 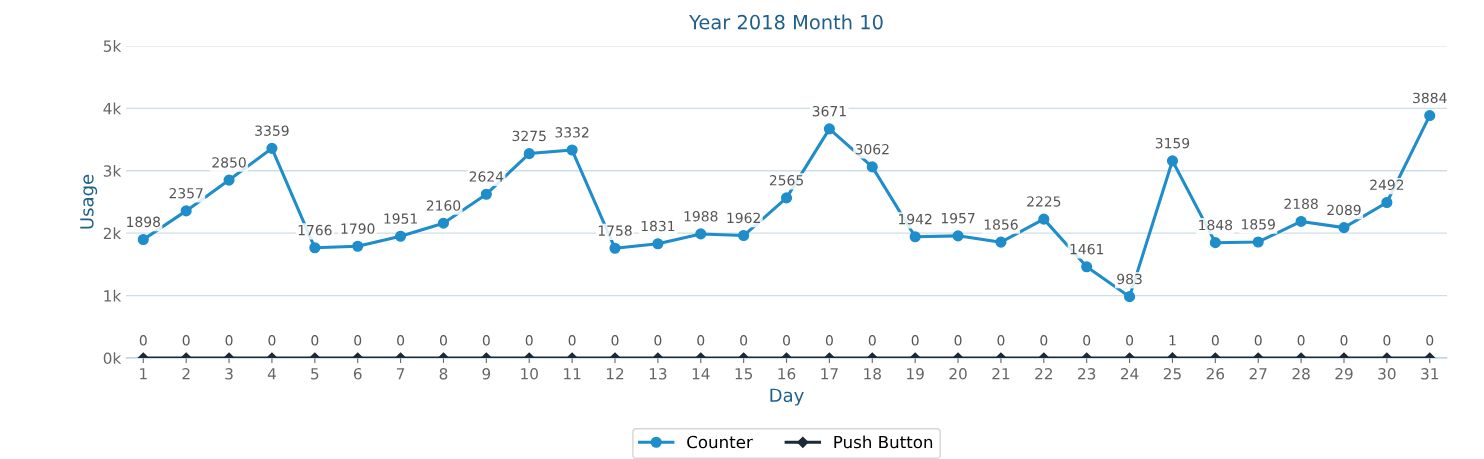 I want to click on x-tick-label: 23, so click(x=1087, y=374).